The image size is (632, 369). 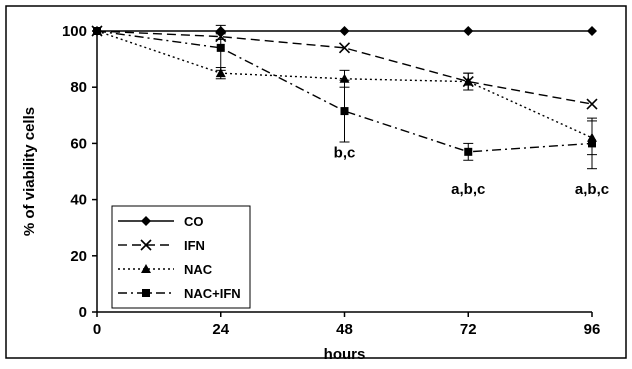 What do you see at coordinates (74, 31) in the screenshot?
I see `y-tick-label: 100` at bounding box center [74, 31].